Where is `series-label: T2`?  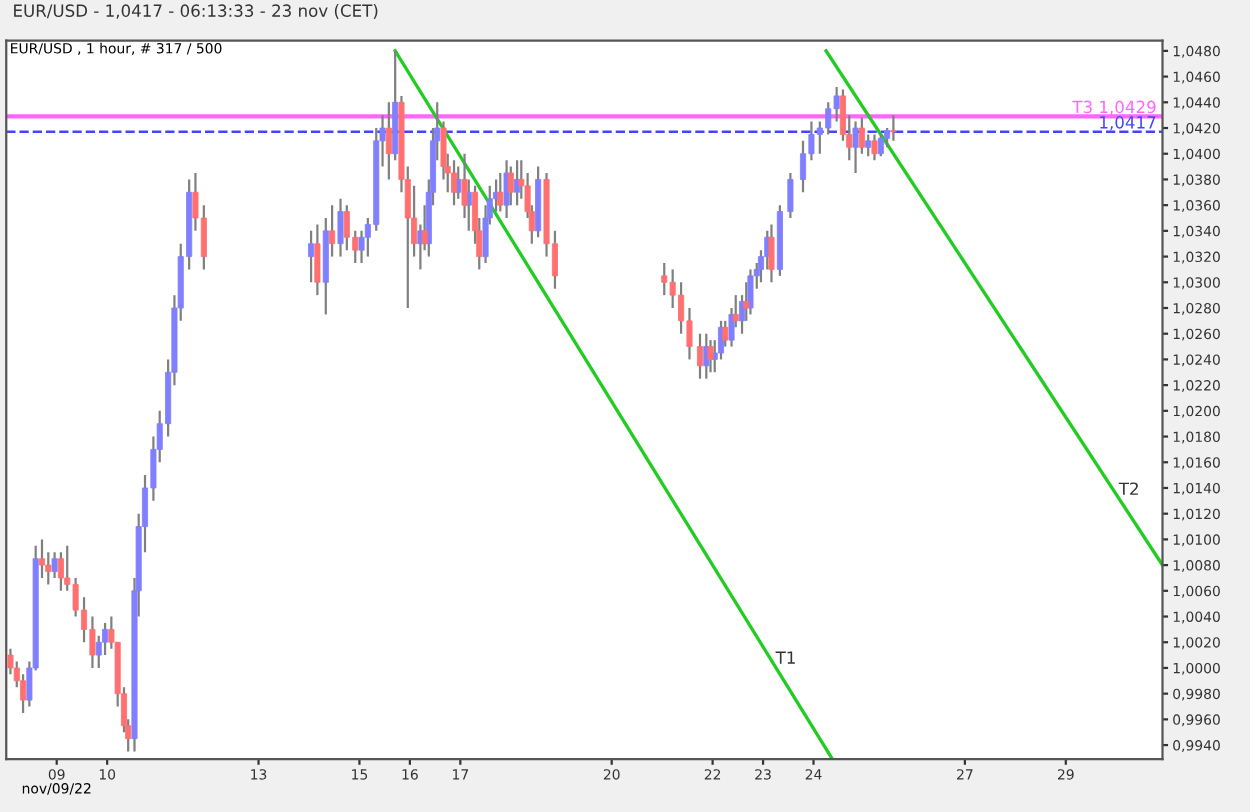 series-label: T2 is located at coordinates (1128, 488).